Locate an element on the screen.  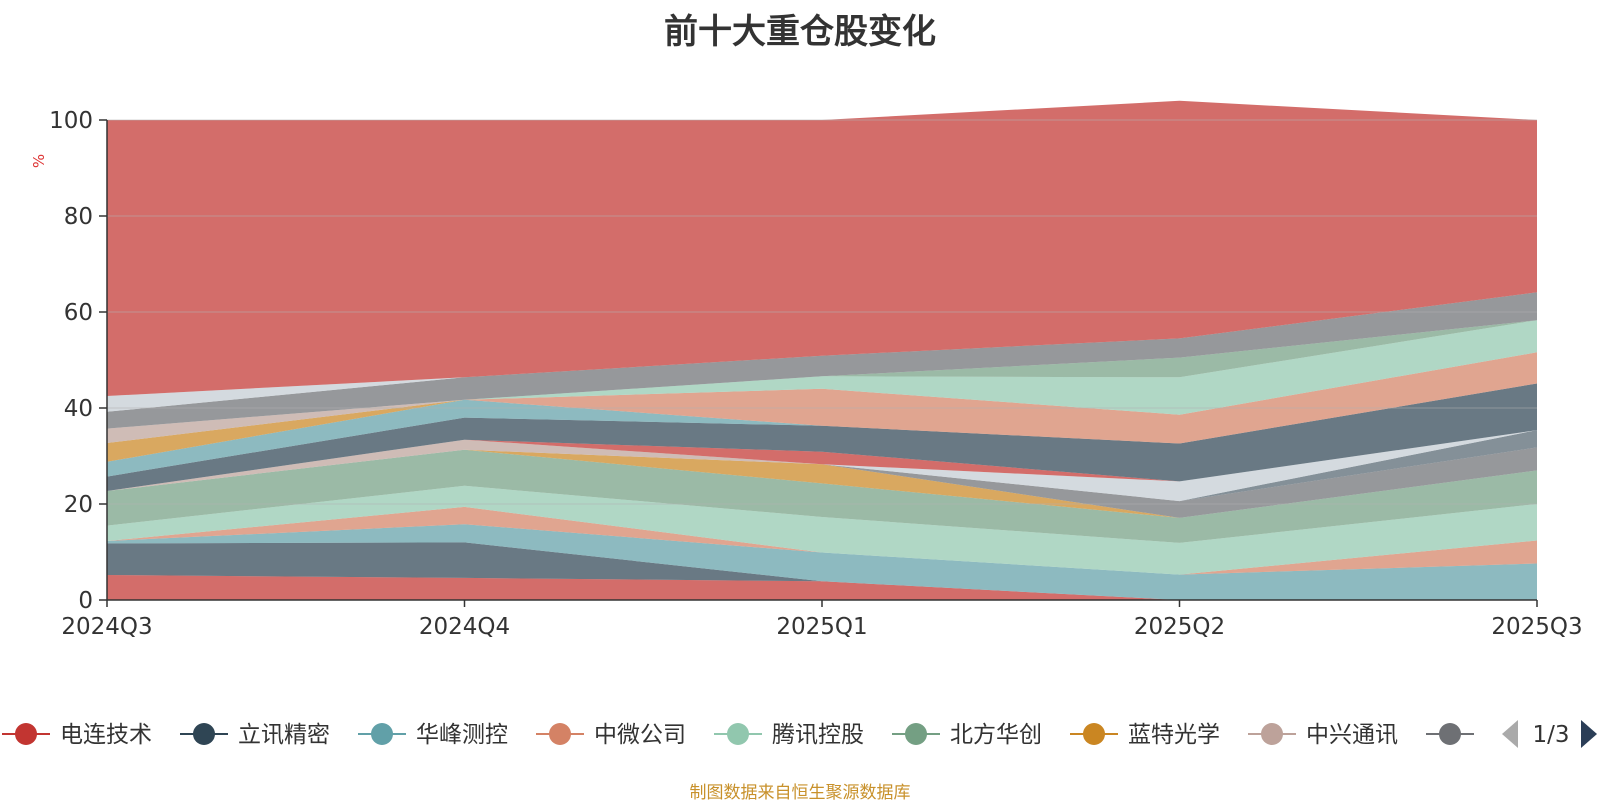
x-tick-label: 2025Q3 is located at coordinates (1536, 627).